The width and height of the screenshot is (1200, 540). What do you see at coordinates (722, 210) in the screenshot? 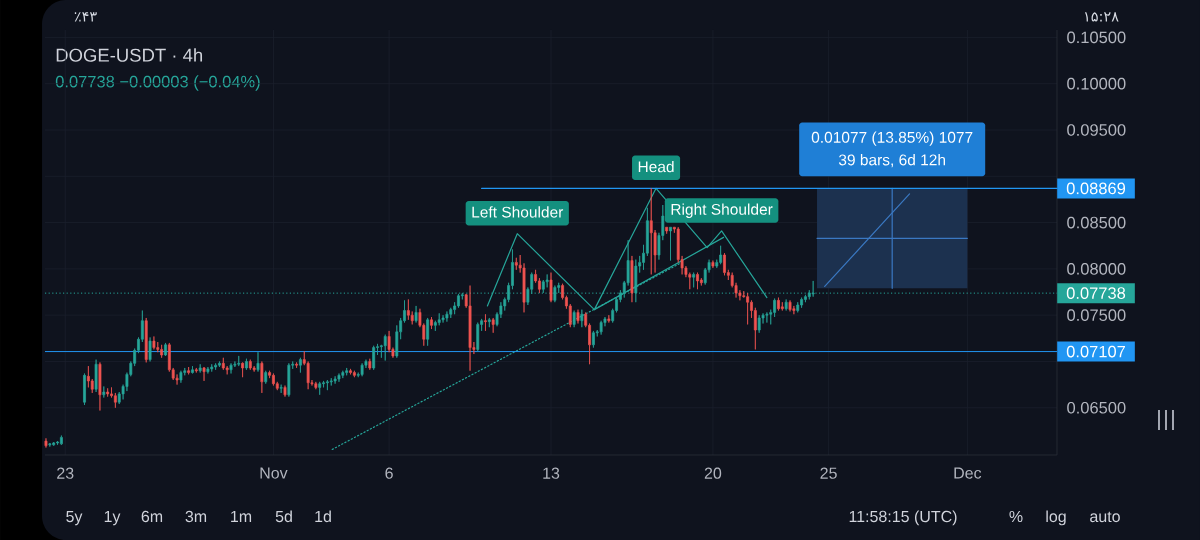
I see `annotation: Right Shoulder` at bounding box center [722, 210].